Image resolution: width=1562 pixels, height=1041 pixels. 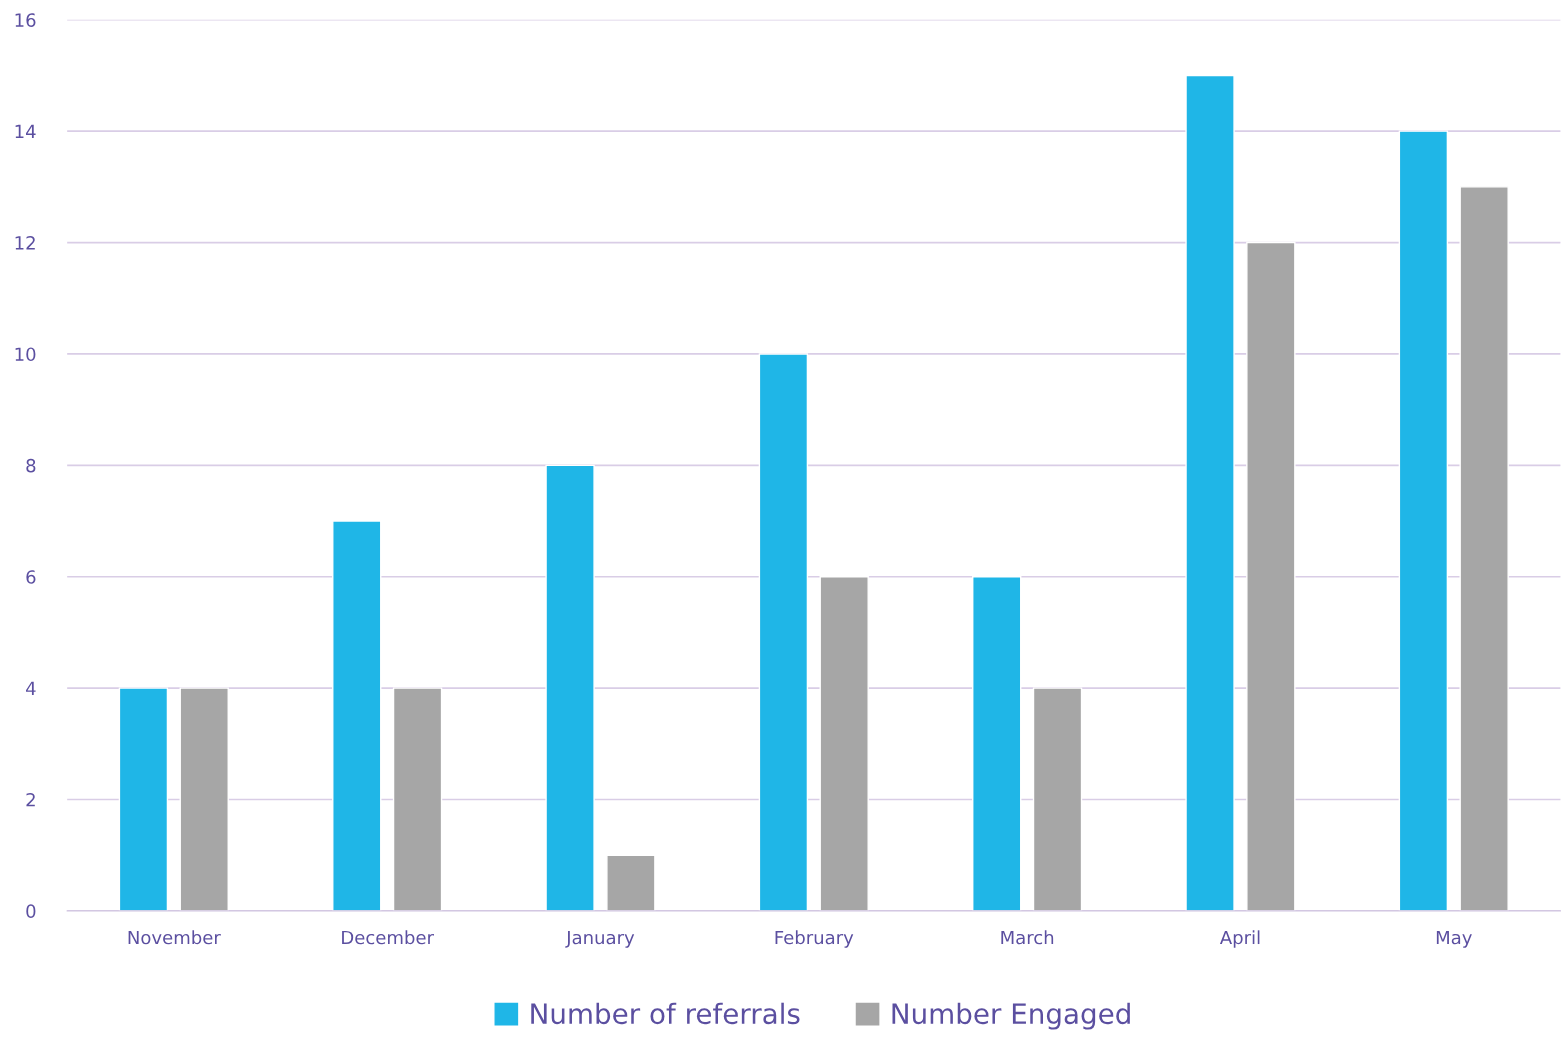 What do you see at coordinates (30, 799) in the screenshot?
I see `y-tick-label: 2` at bounding box center [30, 799].